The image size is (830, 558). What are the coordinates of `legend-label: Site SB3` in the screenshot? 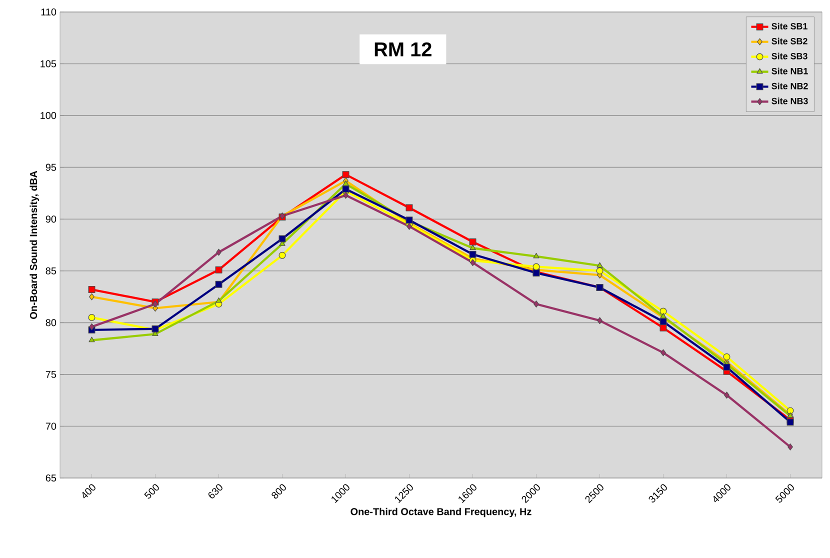 It's located at (790, 56).